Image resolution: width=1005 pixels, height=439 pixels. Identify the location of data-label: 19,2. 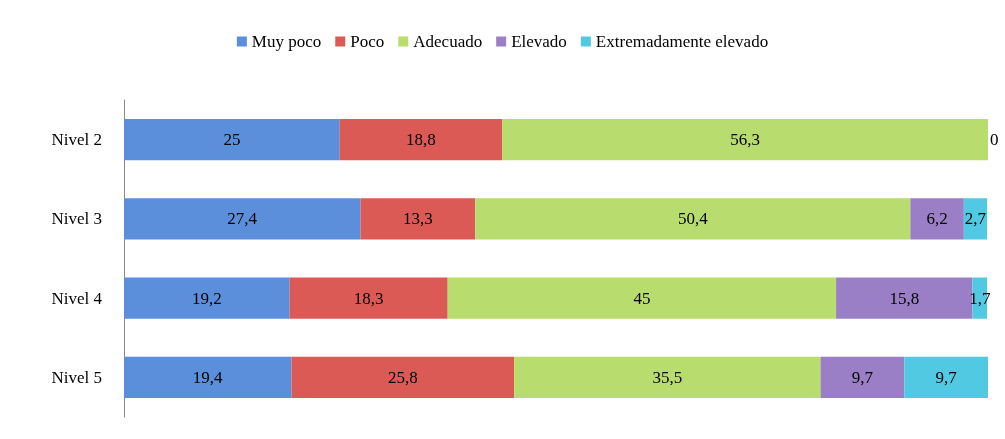
(206, 298).